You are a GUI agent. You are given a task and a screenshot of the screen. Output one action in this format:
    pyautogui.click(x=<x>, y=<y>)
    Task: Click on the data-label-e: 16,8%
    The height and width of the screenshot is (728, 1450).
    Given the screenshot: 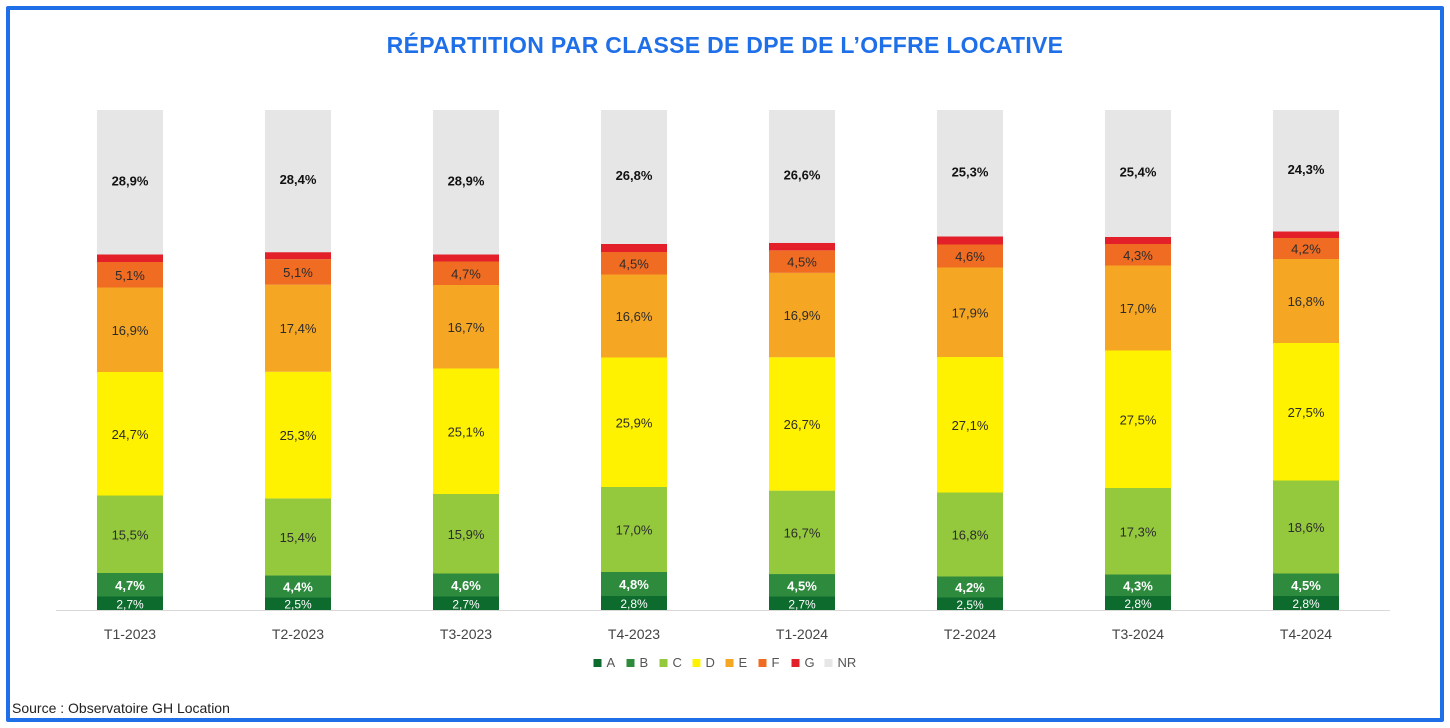 What is the action you would take?
    pyautogui.click(x=1306, y=301)
    